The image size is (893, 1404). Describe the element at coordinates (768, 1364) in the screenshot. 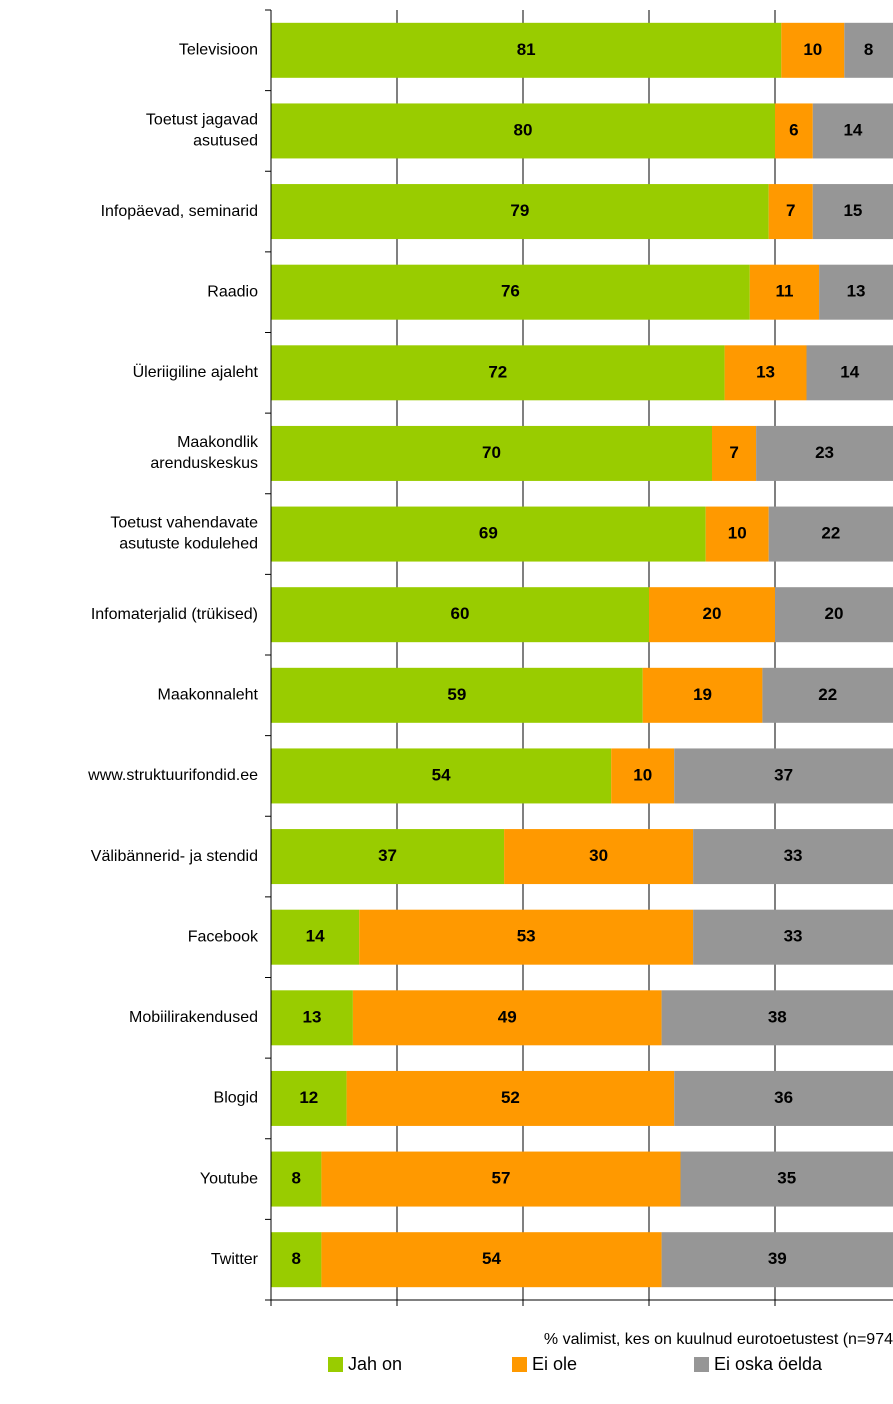

I see `legend-label: Ei oska öelda` at that location.